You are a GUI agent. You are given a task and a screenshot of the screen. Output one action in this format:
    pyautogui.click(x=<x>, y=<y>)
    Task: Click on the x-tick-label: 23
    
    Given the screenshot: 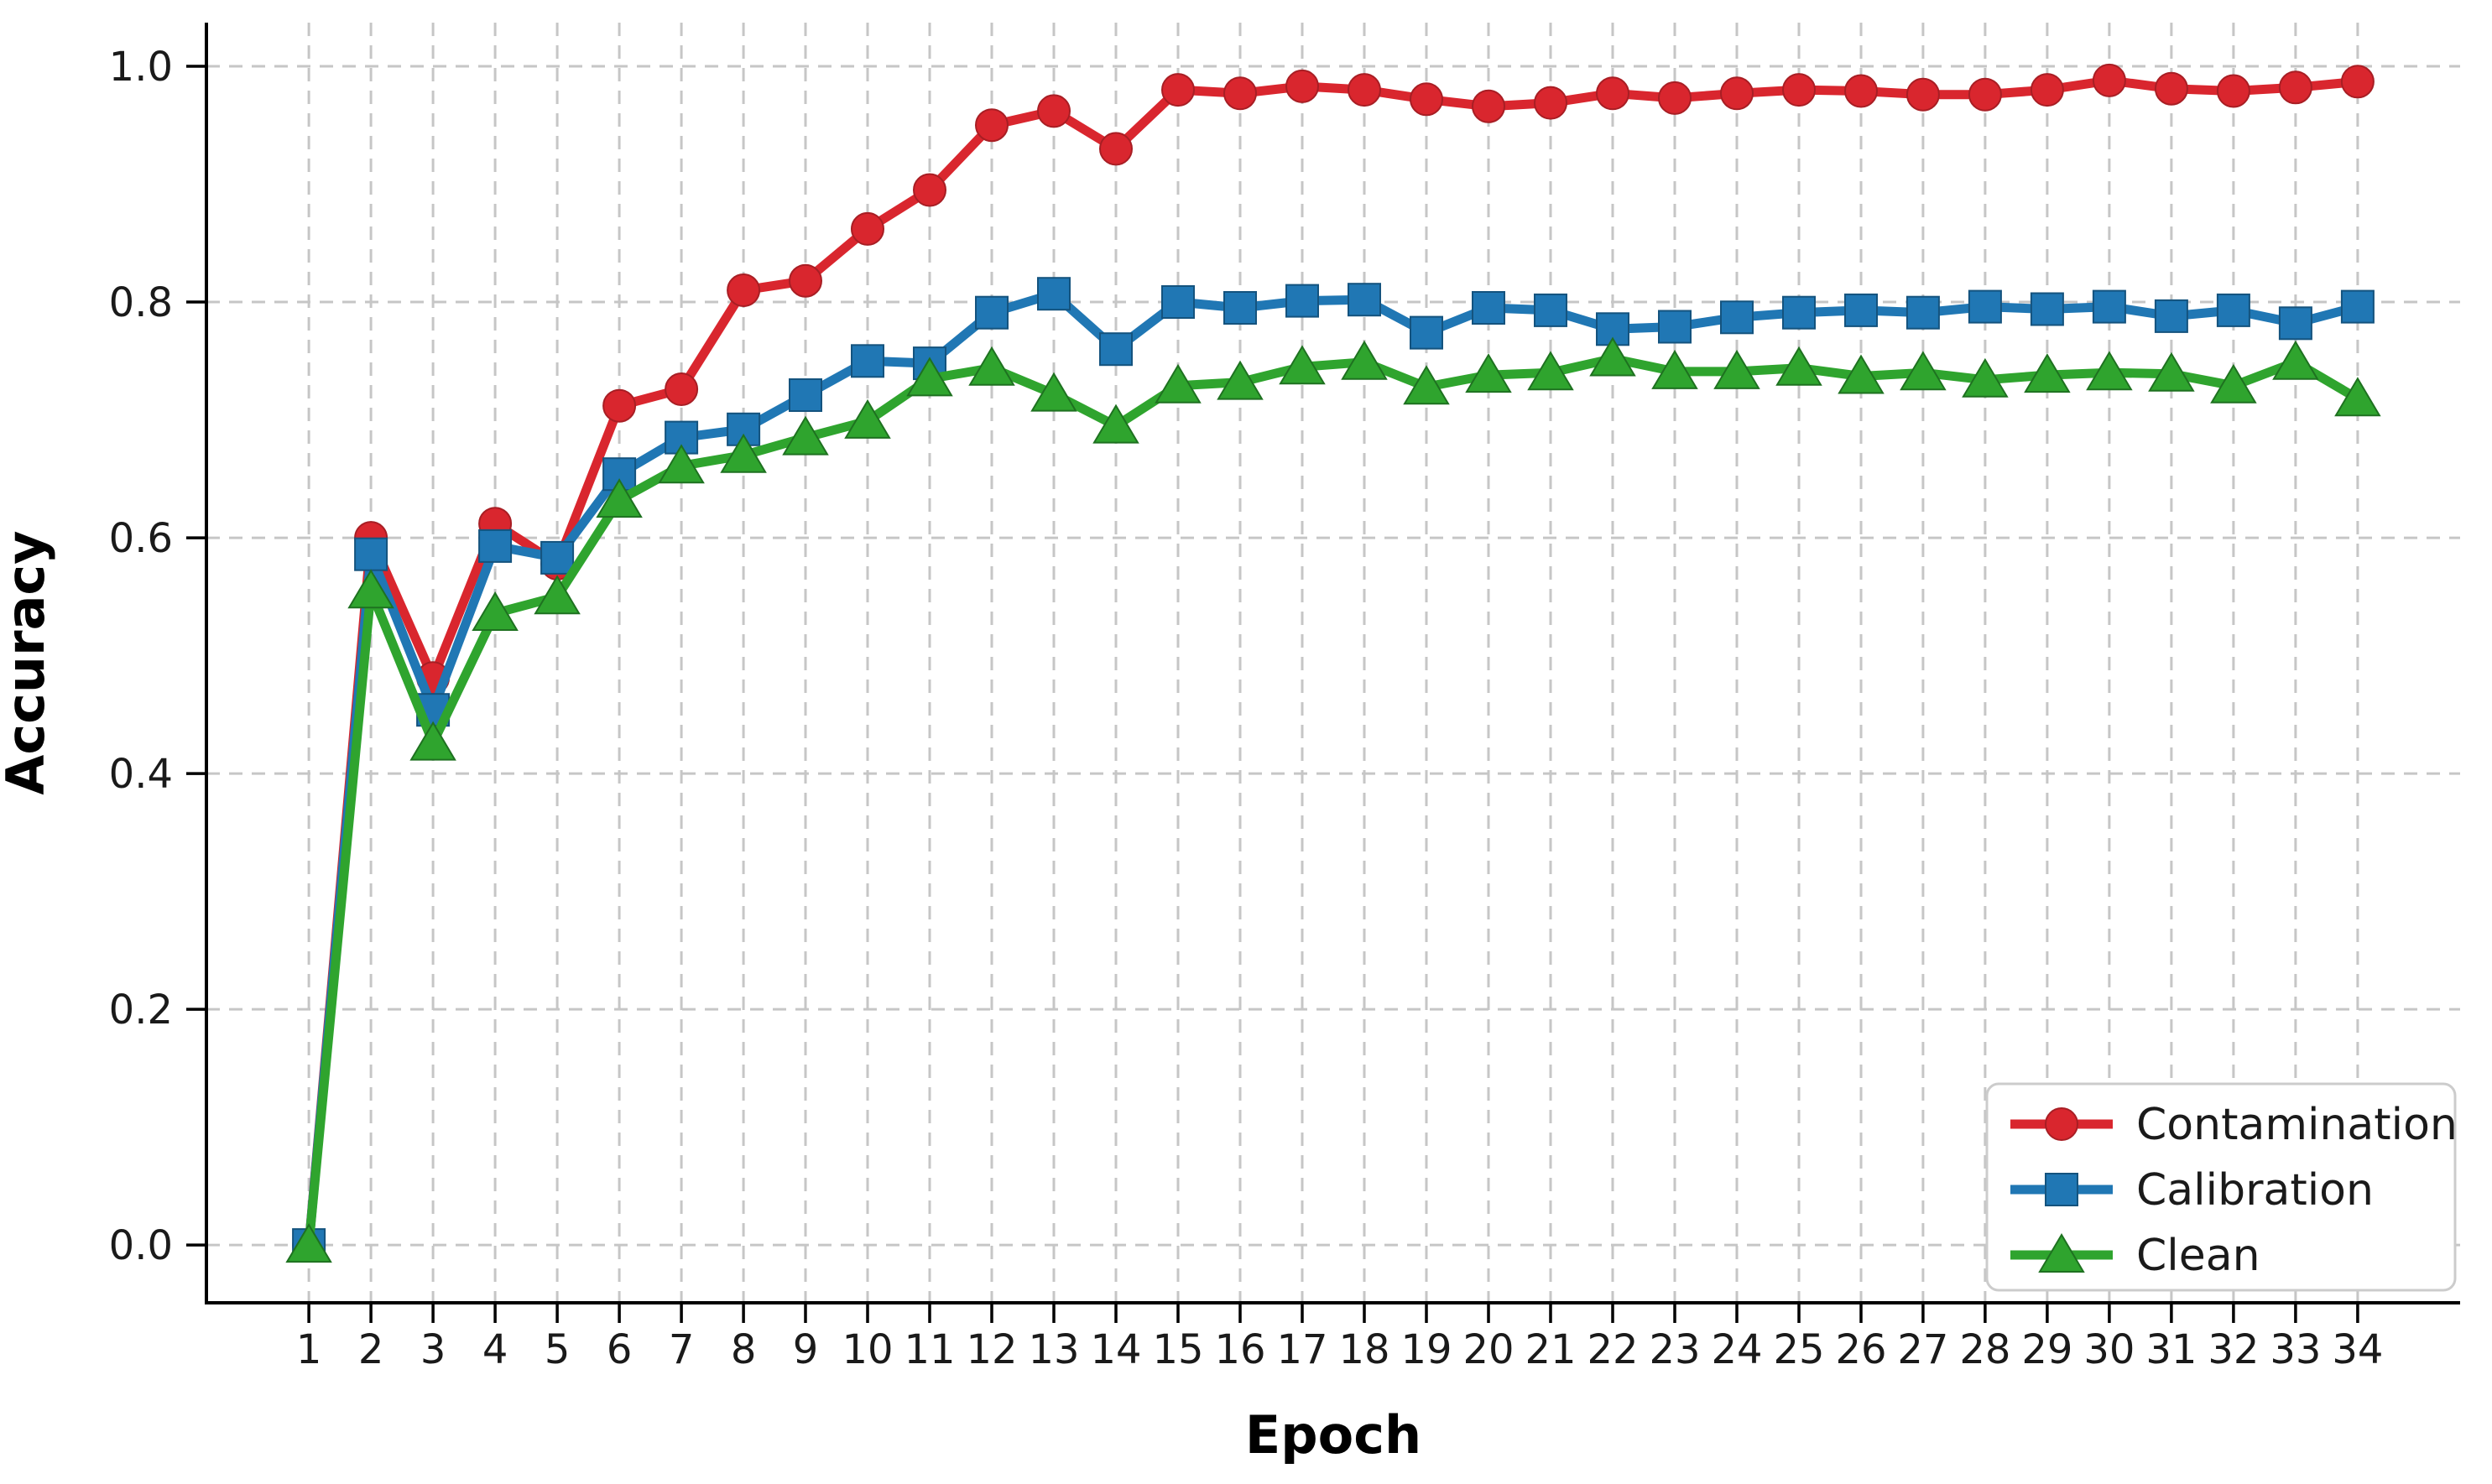 What is the action you would take?
    pyautogui.click(x=1674, y=1349)
    